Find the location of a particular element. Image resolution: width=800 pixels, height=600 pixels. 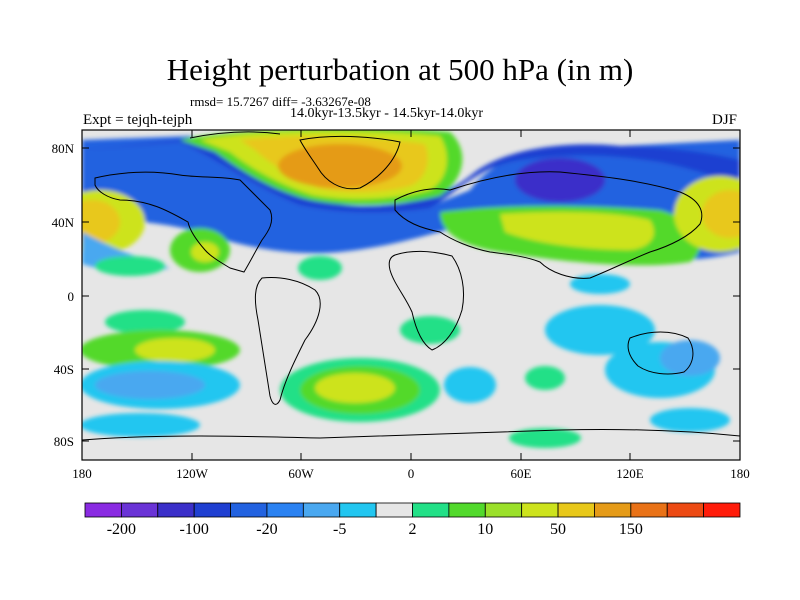

colorbar-label: -5 is located at coordinates (339, 529).